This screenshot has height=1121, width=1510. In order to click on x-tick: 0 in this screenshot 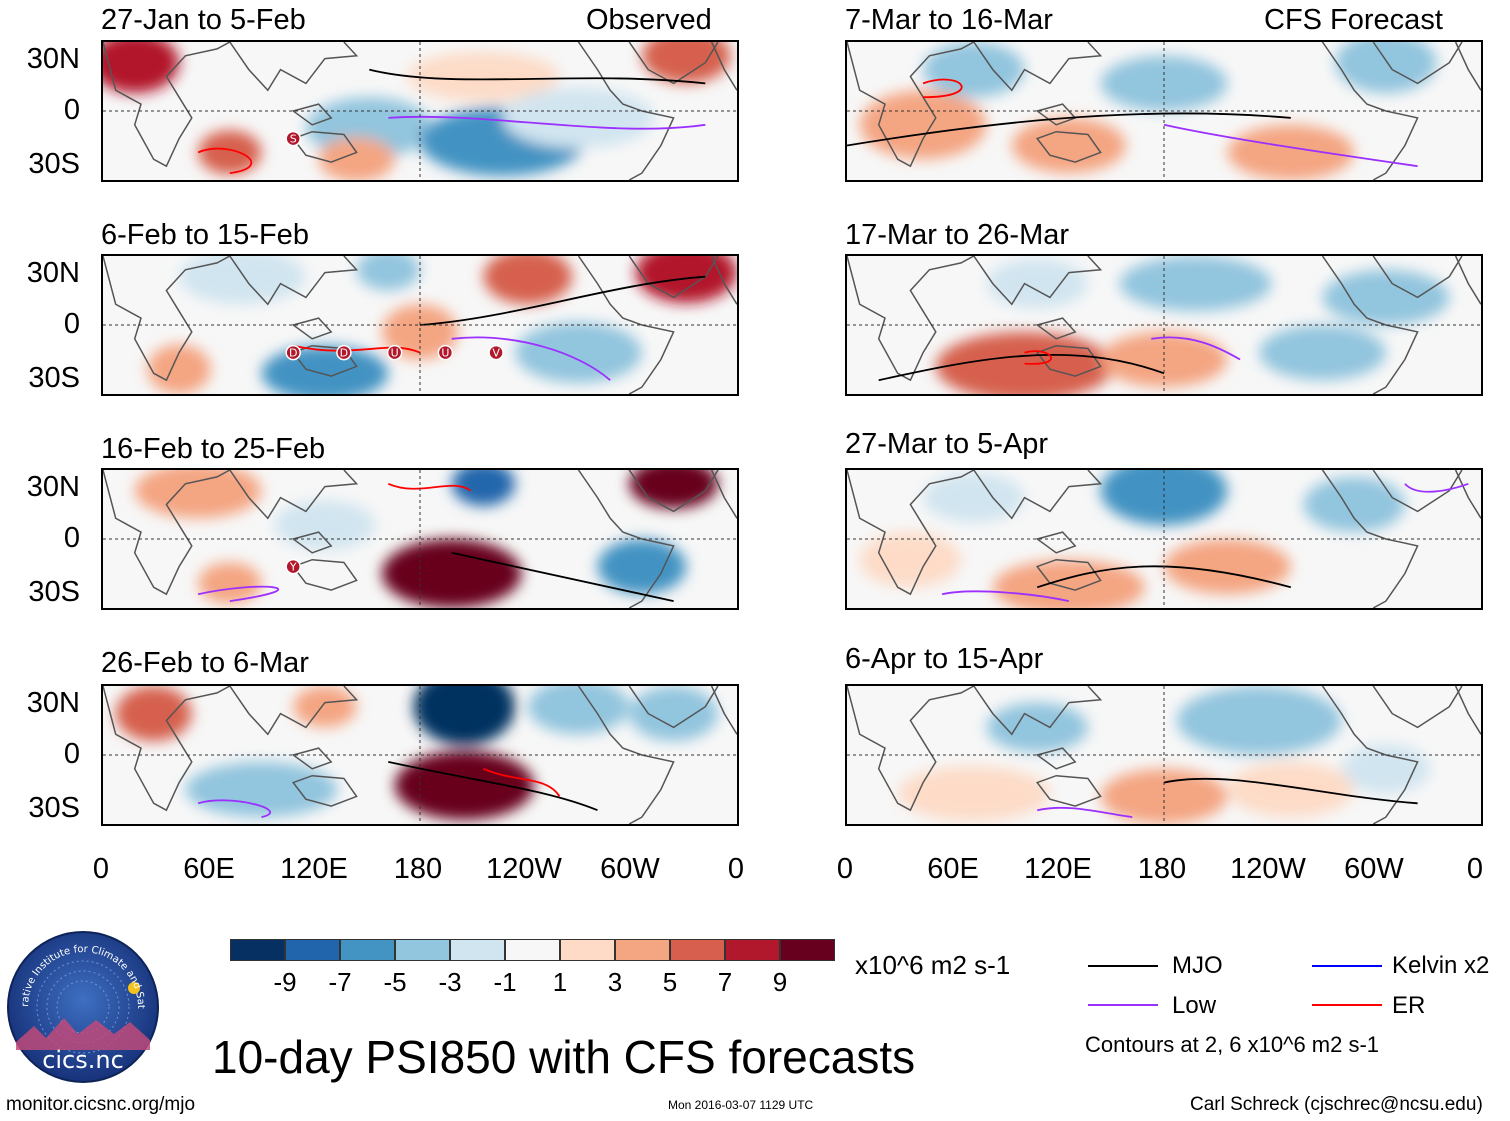, I will do `click(101, 869)`.